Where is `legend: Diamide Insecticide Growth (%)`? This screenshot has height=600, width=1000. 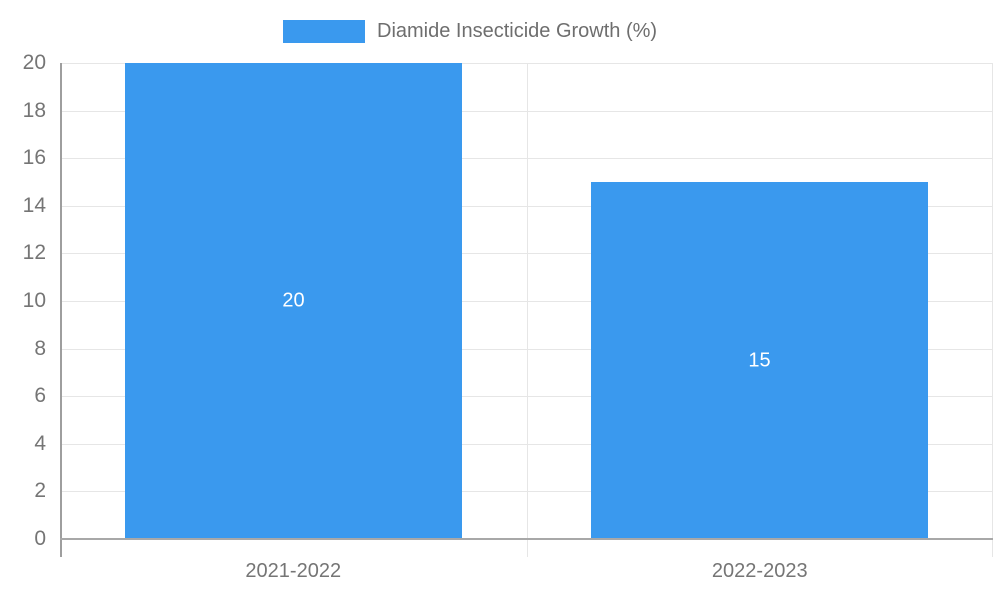
legend: Diamide Insecticide Growth (%) is located at coordinates (470, 31).